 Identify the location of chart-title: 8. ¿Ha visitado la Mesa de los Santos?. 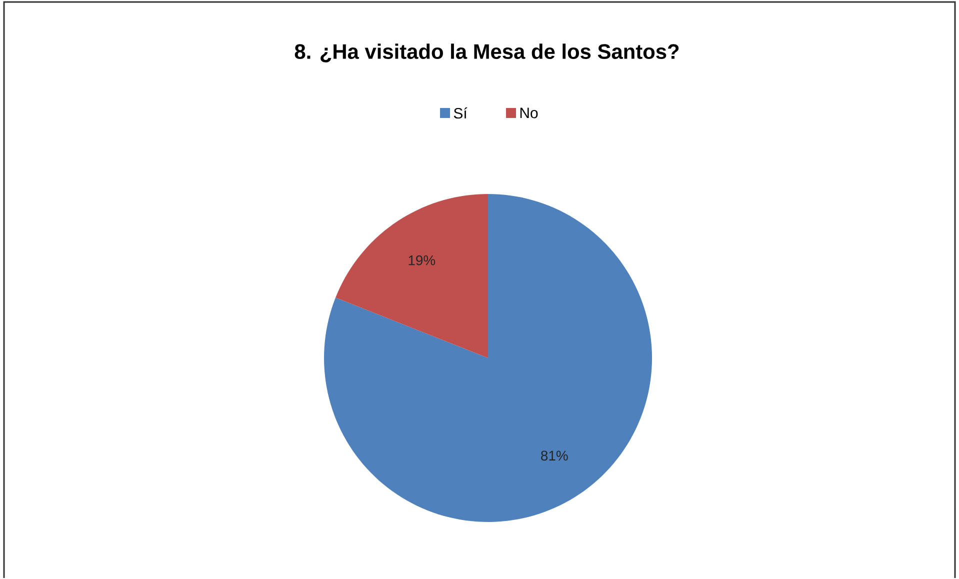
(486, 53).